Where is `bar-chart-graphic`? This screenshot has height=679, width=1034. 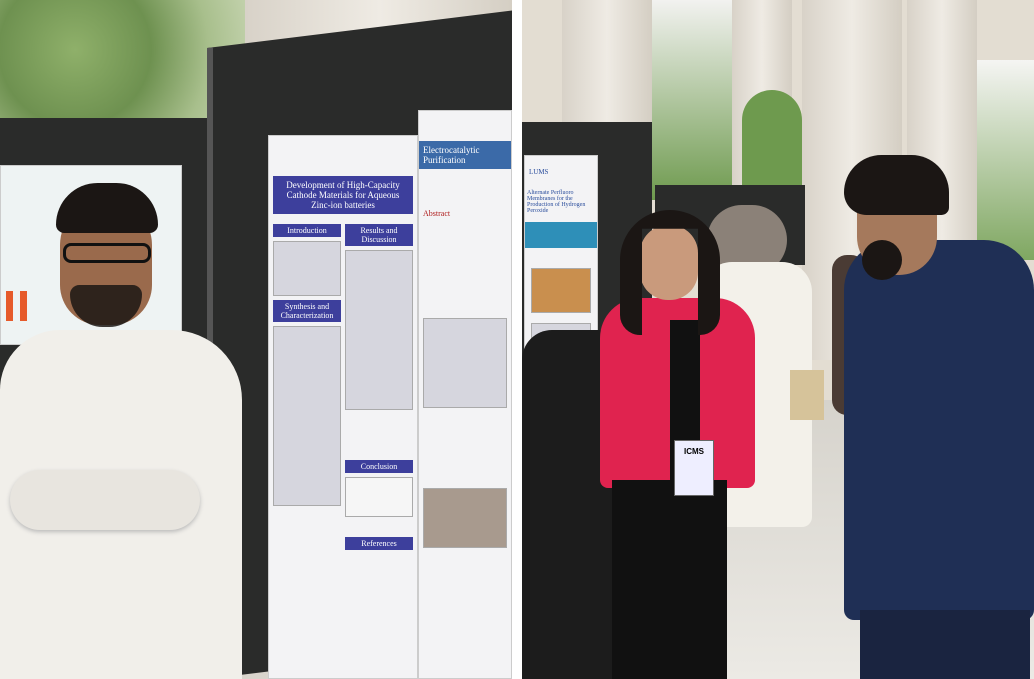
bar-chart-graphic is located at coordinates (23, 306).